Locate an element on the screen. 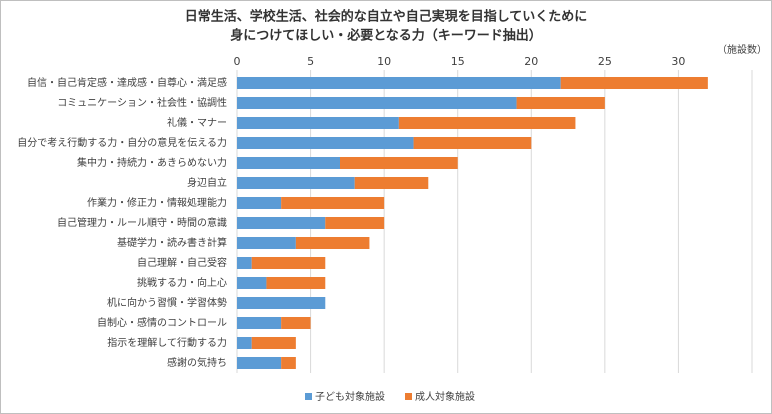 The image size is (772, 414). x-tick-label: 10 is located at coordinates (384, 61).